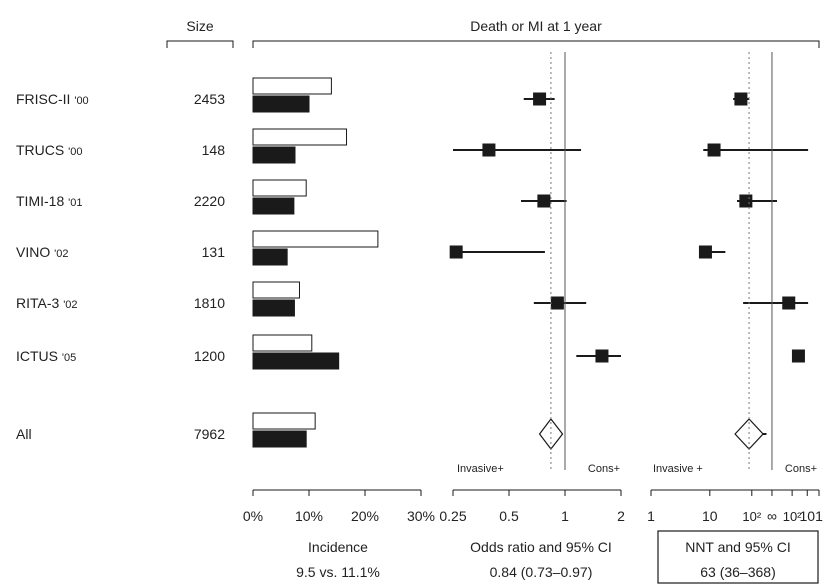  Describe the element at coordinates (69, 358) in the screenshot. I see `trial-year: '05` at that location.